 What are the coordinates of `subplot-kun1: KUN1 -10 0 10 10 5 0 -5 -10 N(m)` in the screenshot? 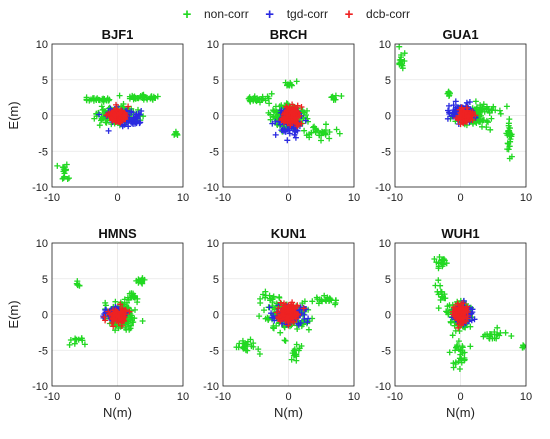 It's located at (281, 323).